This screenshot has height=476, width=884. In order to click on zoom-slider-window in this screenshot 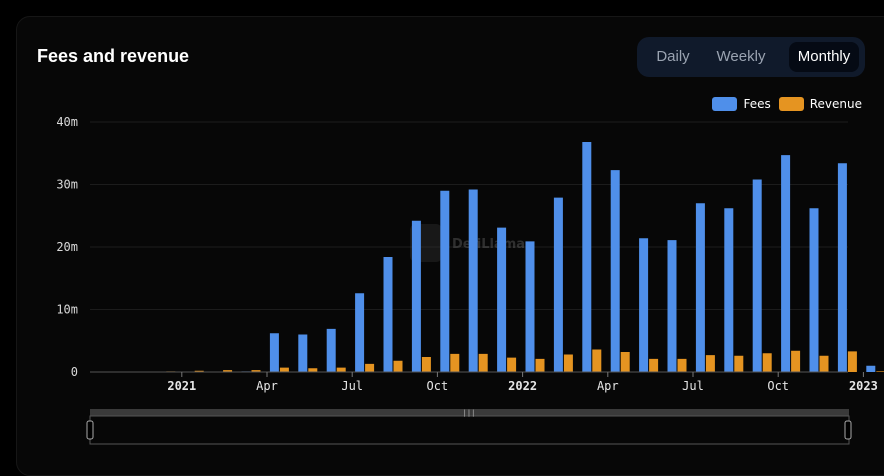, I will do `click(469, 430)`.